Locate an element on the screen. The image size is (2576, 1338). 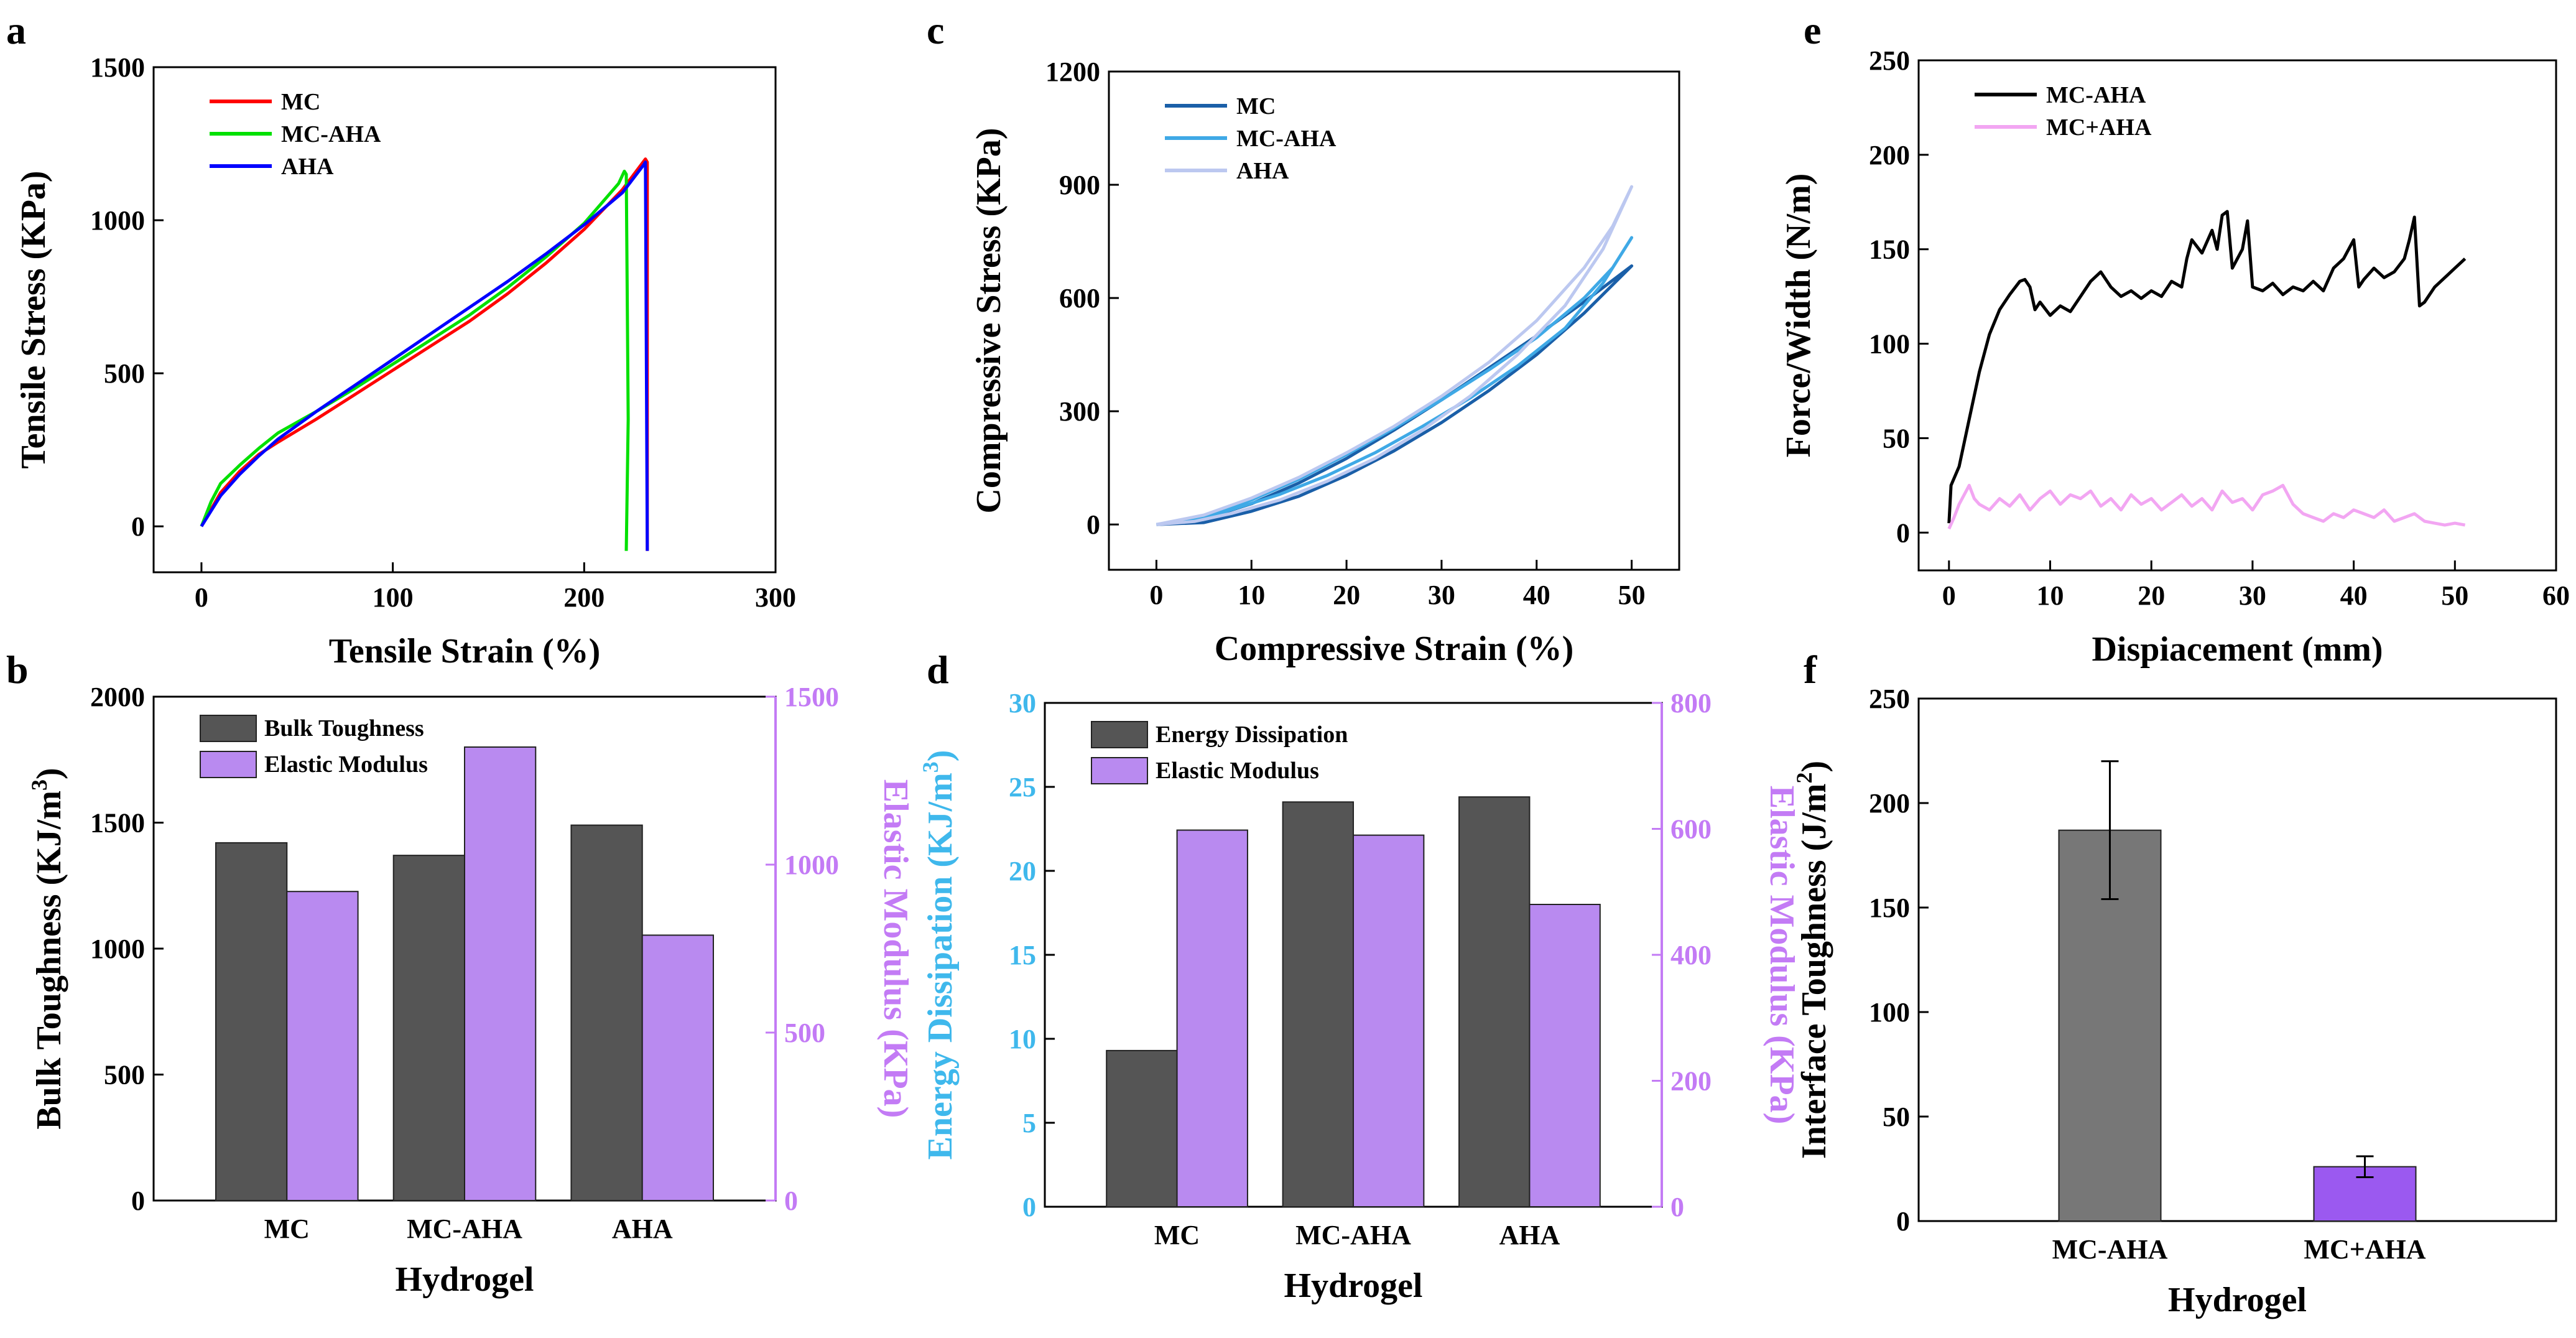
panel-label-a: a is located at coordinates (16, 30).